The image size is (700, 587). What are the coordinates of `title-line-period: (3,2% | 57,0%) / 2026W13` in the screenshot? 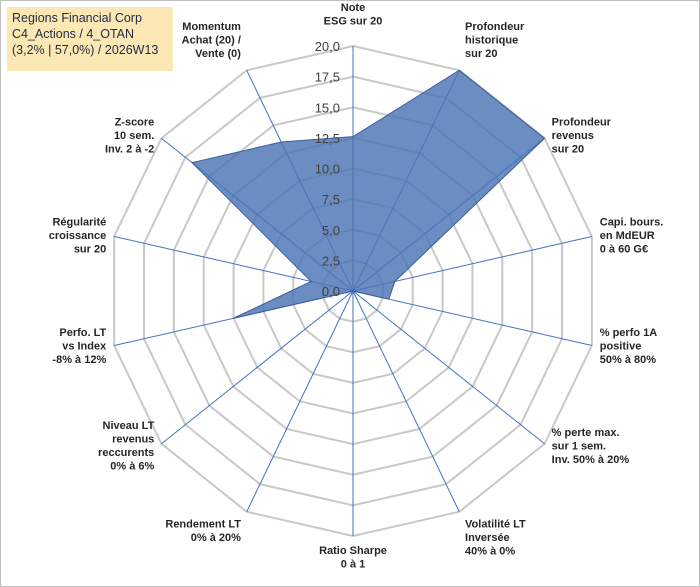 It's located at (85, 50).